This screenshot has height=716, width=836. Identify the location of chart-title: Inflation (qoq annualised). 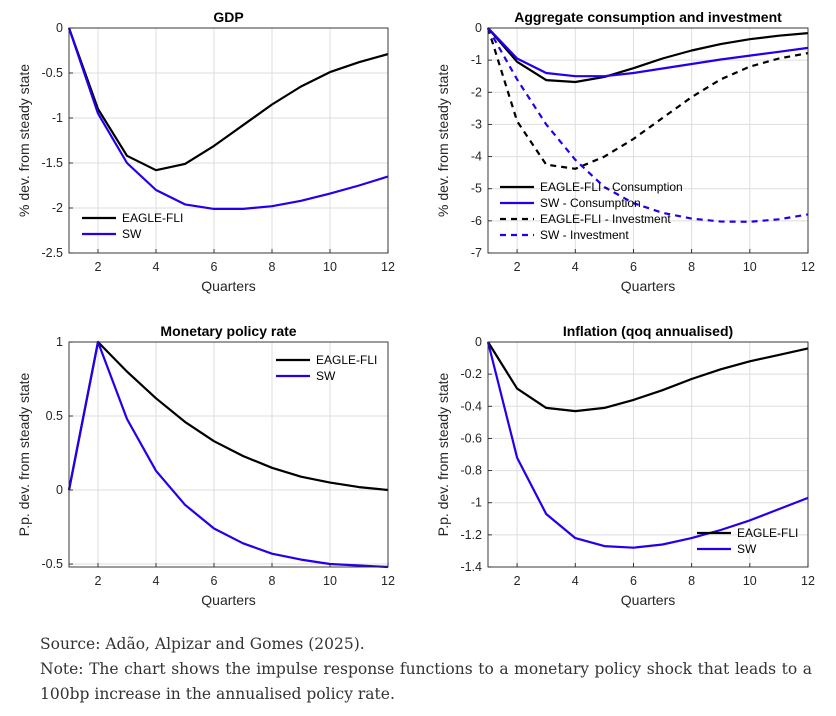
(648, 331).